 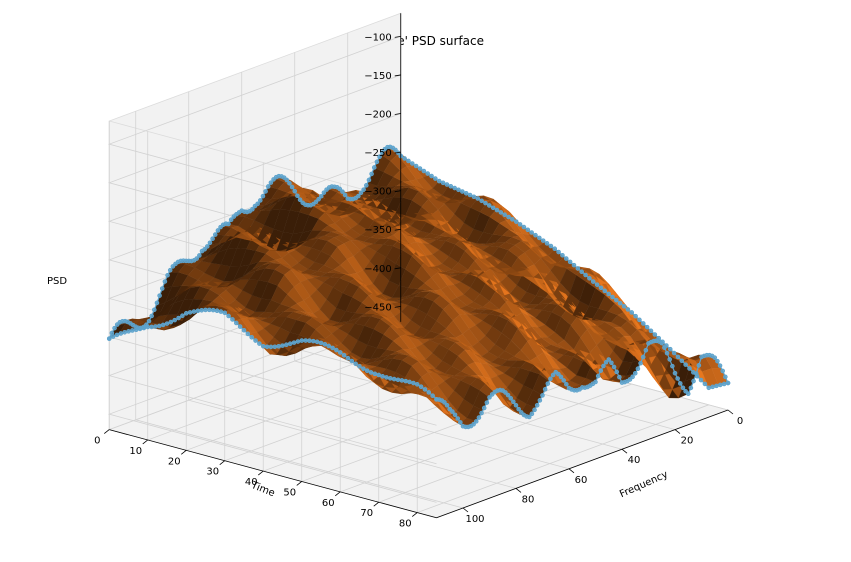 I want to click on psd-tick-label: −400, so click(x=377, y=269).